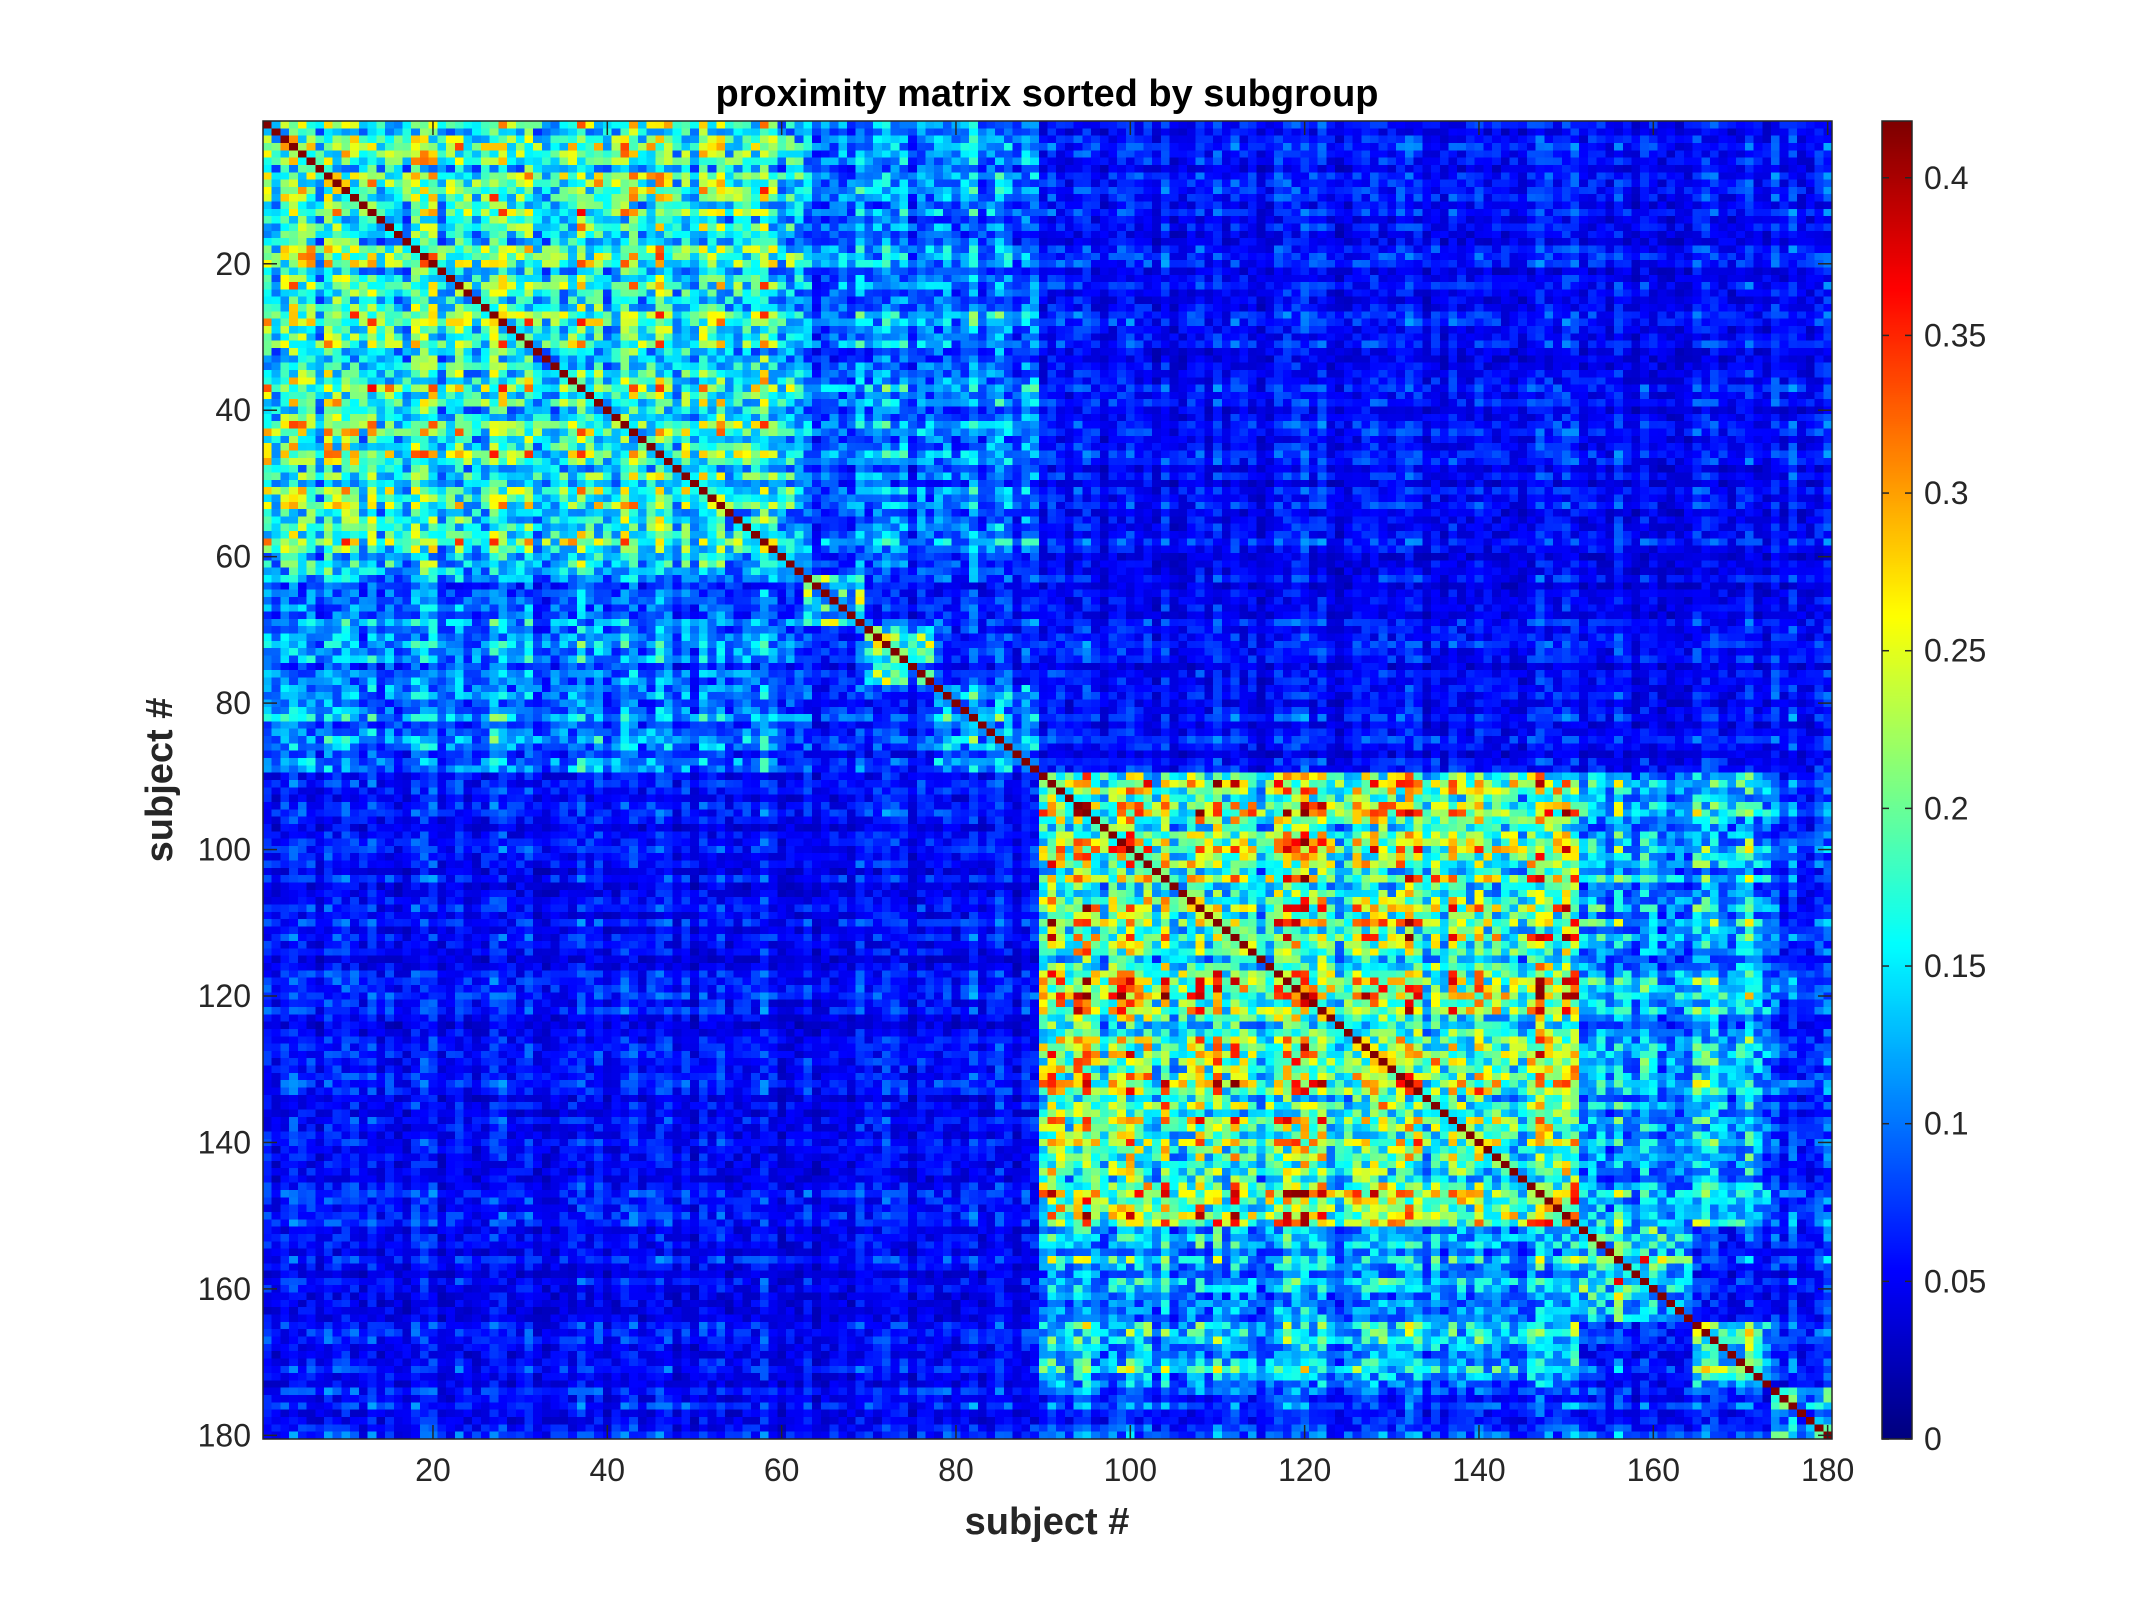  What do you see at coordinates (224, 850) in the screenshot?
I see `y-tick-label: 100` at bounding box center [224, 850].